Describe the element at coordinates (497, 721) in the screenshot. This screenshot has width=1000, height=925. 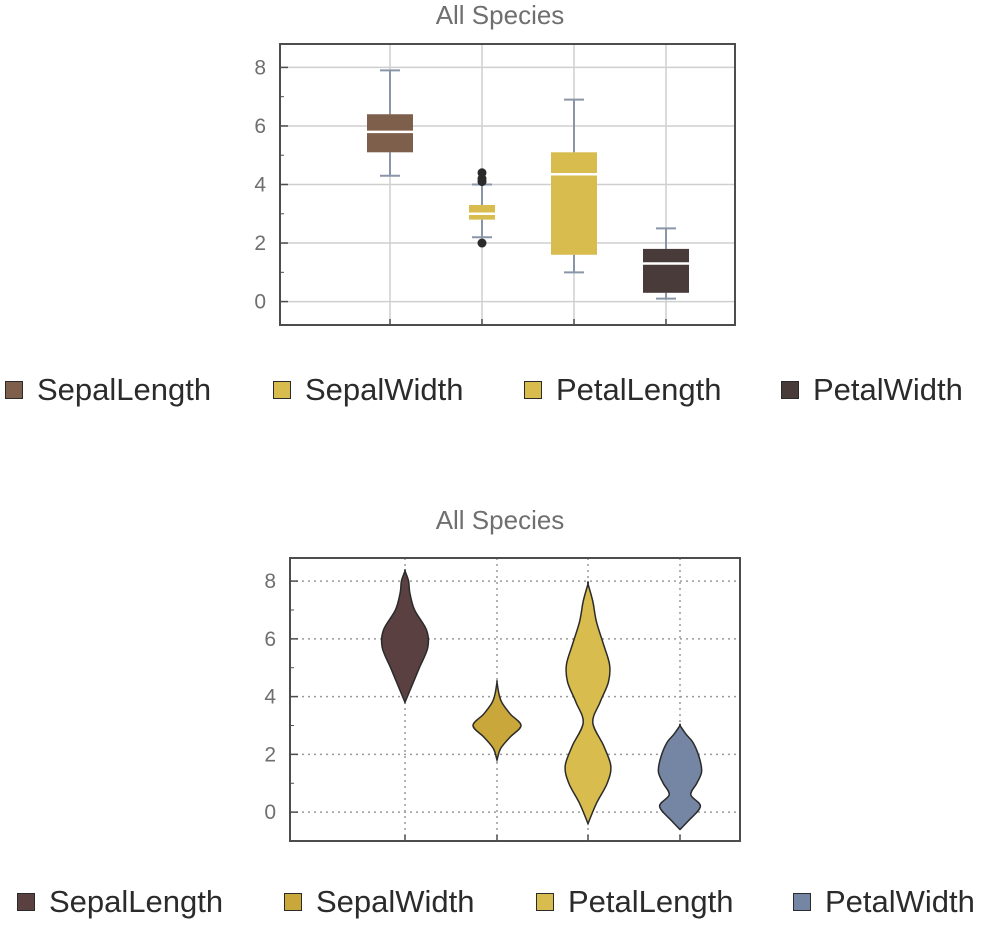
I see `violin-sepalwidth` at that location.